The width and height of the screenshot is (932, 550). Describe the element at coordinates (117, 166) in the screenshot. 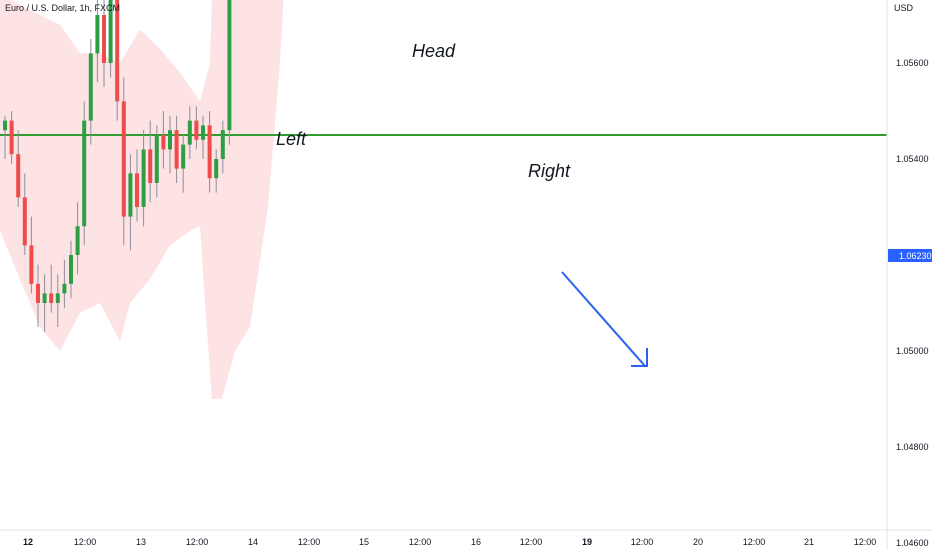

I see `candlestick-series` at that location.